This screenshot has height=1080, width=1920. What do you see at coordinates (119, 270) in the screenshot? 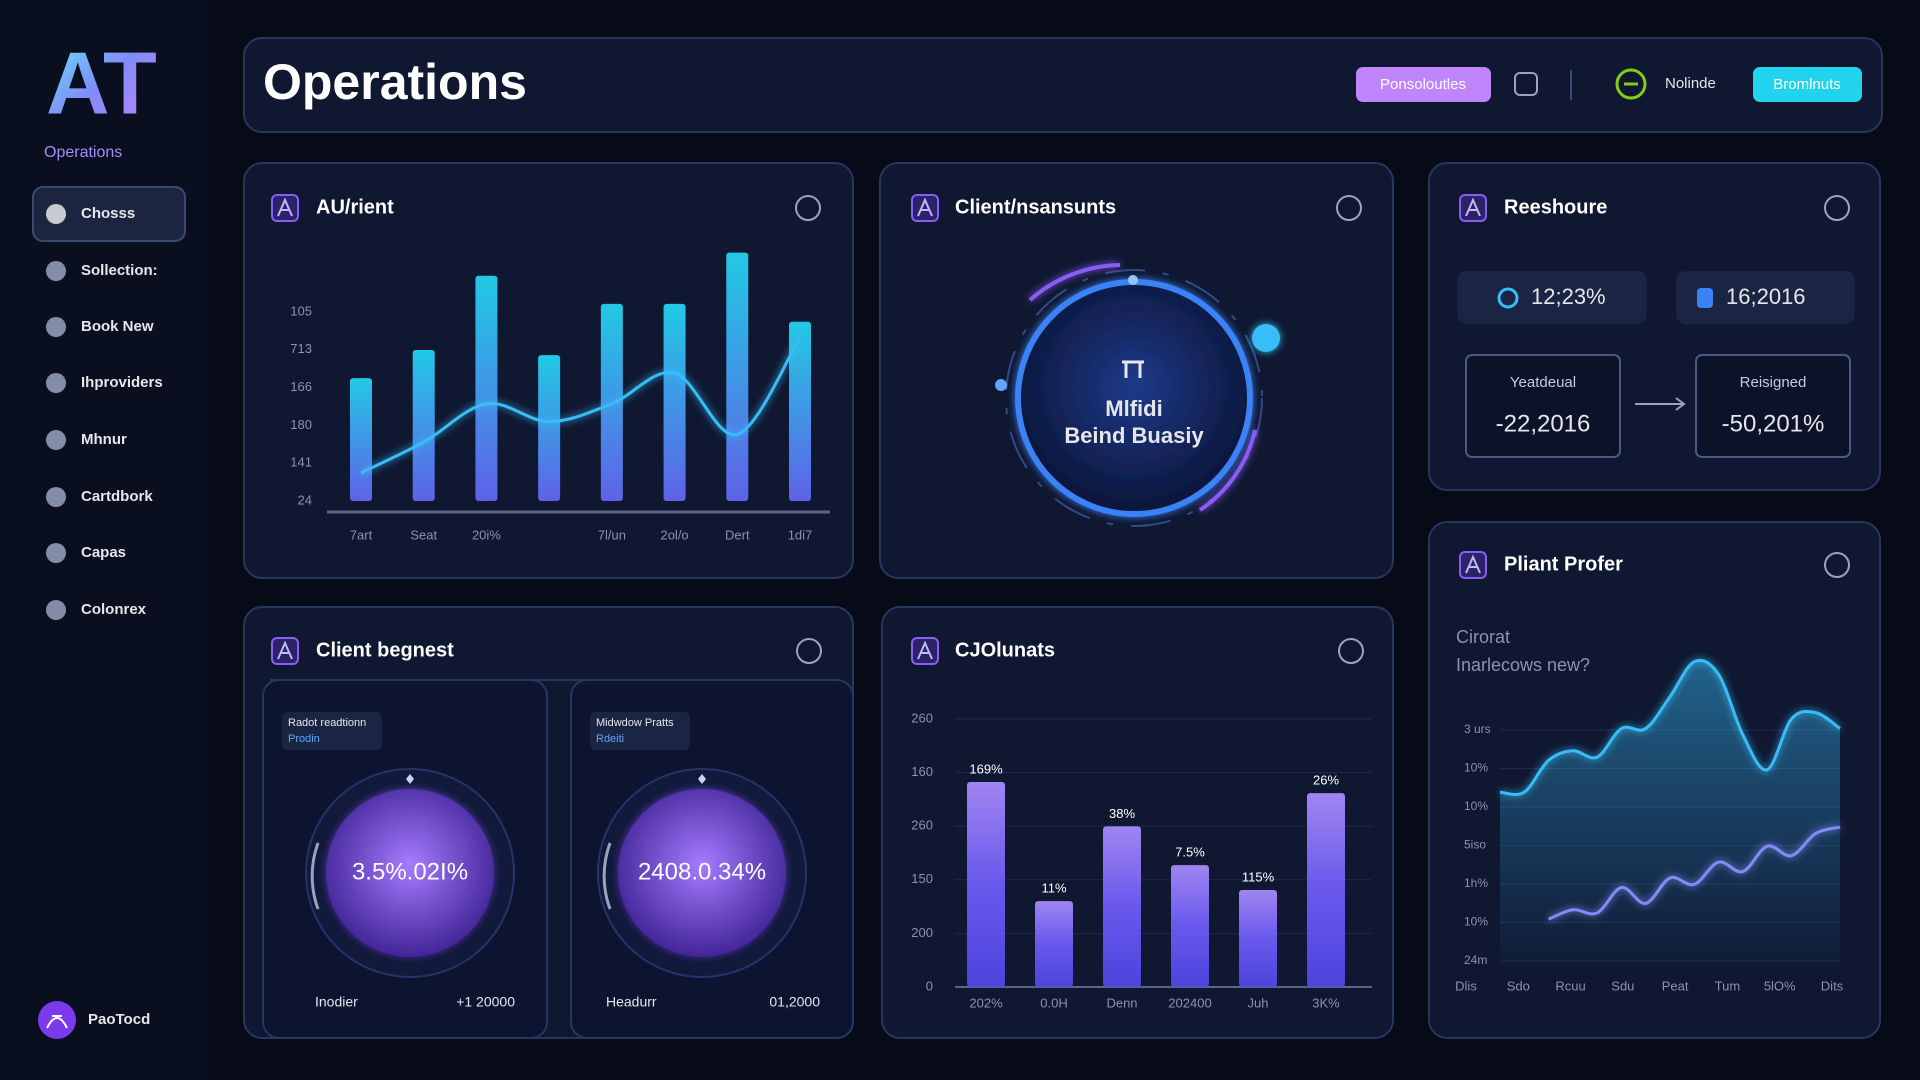
I see `nav-item: Sollection:` at bounding box center [119, 270].